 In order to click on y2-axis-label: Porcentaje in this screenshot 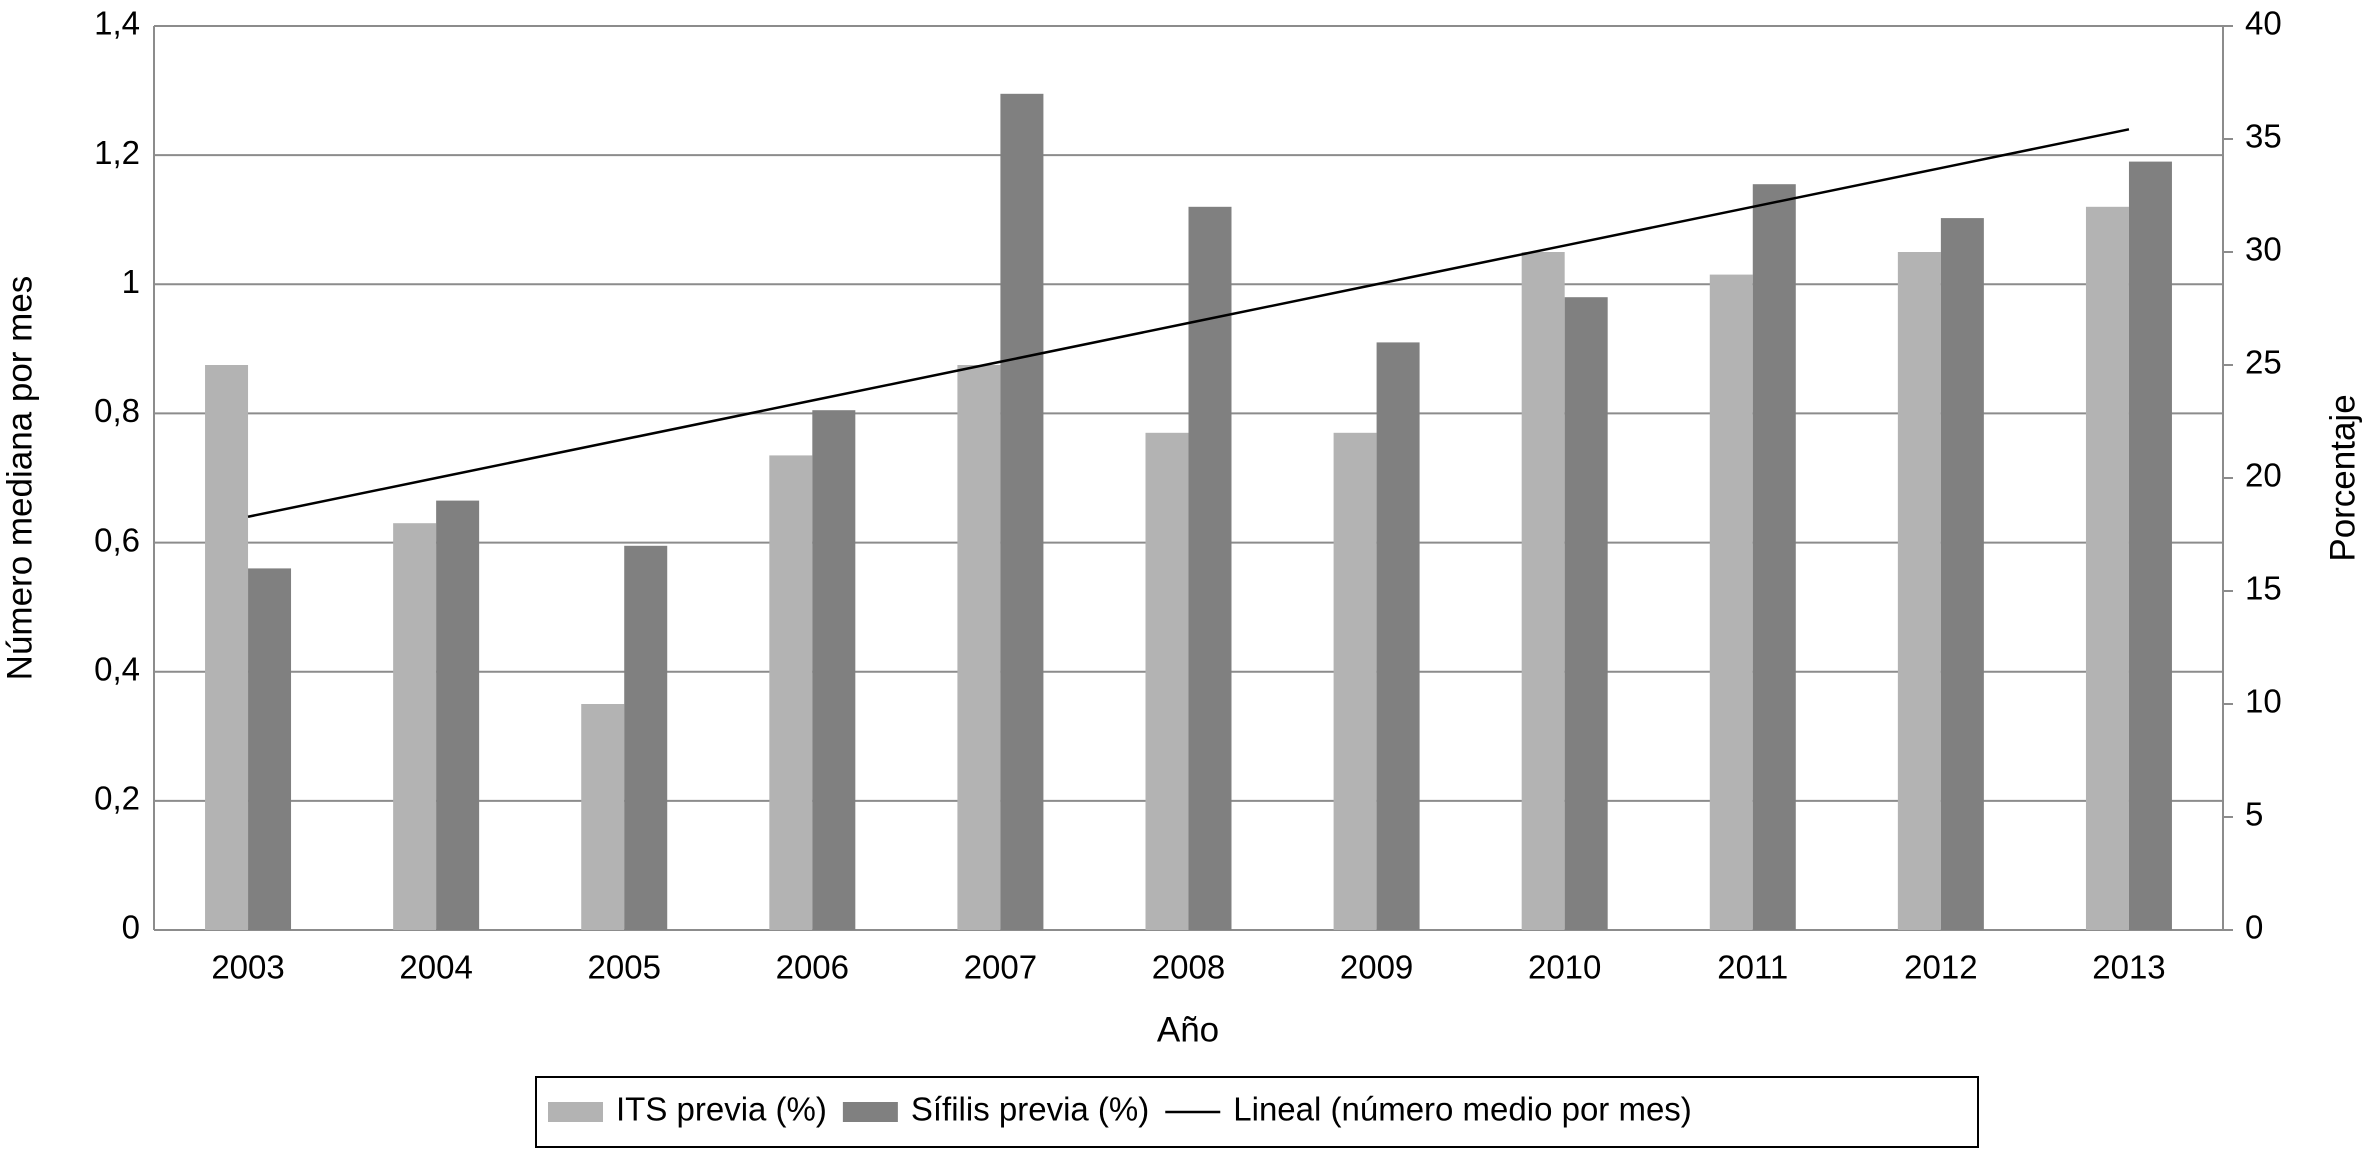, I will do `click(2342, 477)`.